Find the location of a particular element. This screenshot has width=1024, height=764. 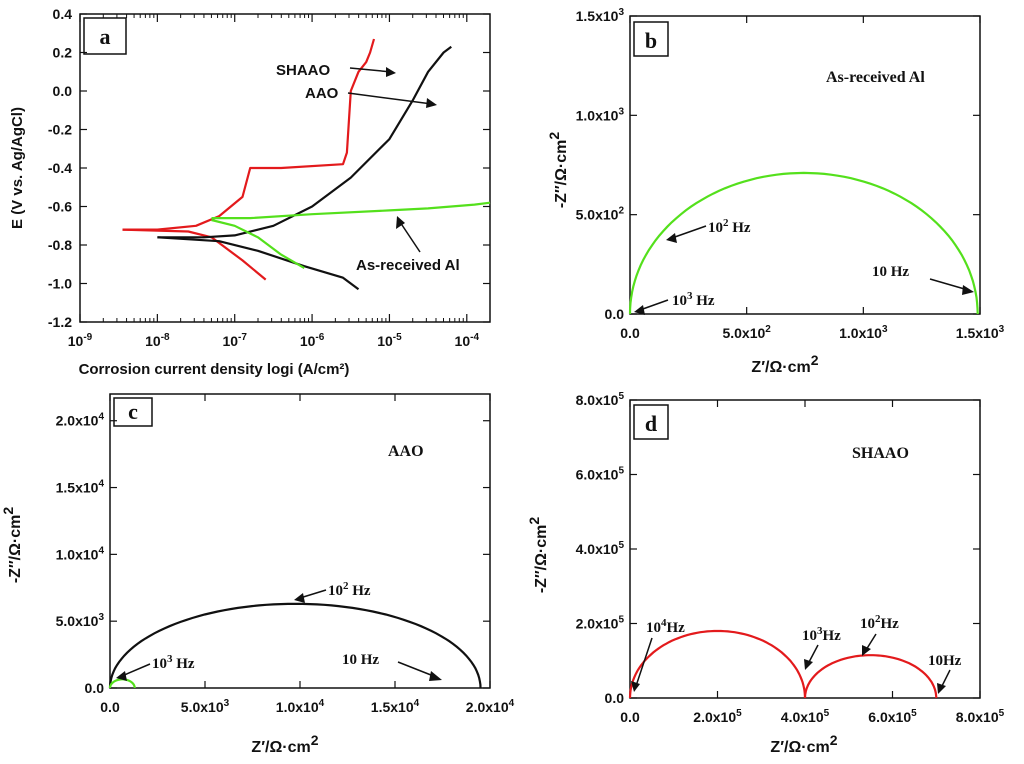

a-ytick-label: 0.4 is located at coordinates (63, 14).